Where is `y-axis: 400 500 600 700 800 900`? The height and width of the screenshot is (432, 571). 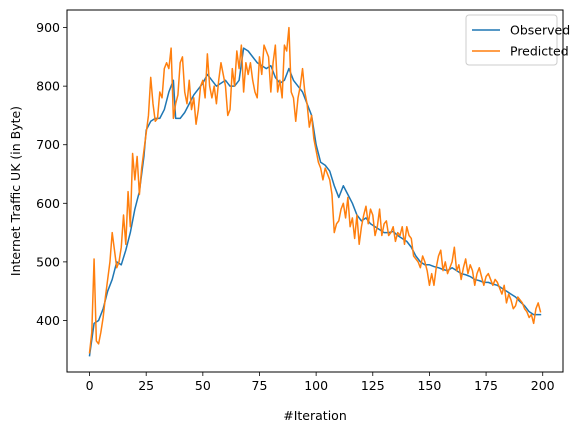 y-axis: 400 500 600 700 800 900 is located at coordinates (51, 174).